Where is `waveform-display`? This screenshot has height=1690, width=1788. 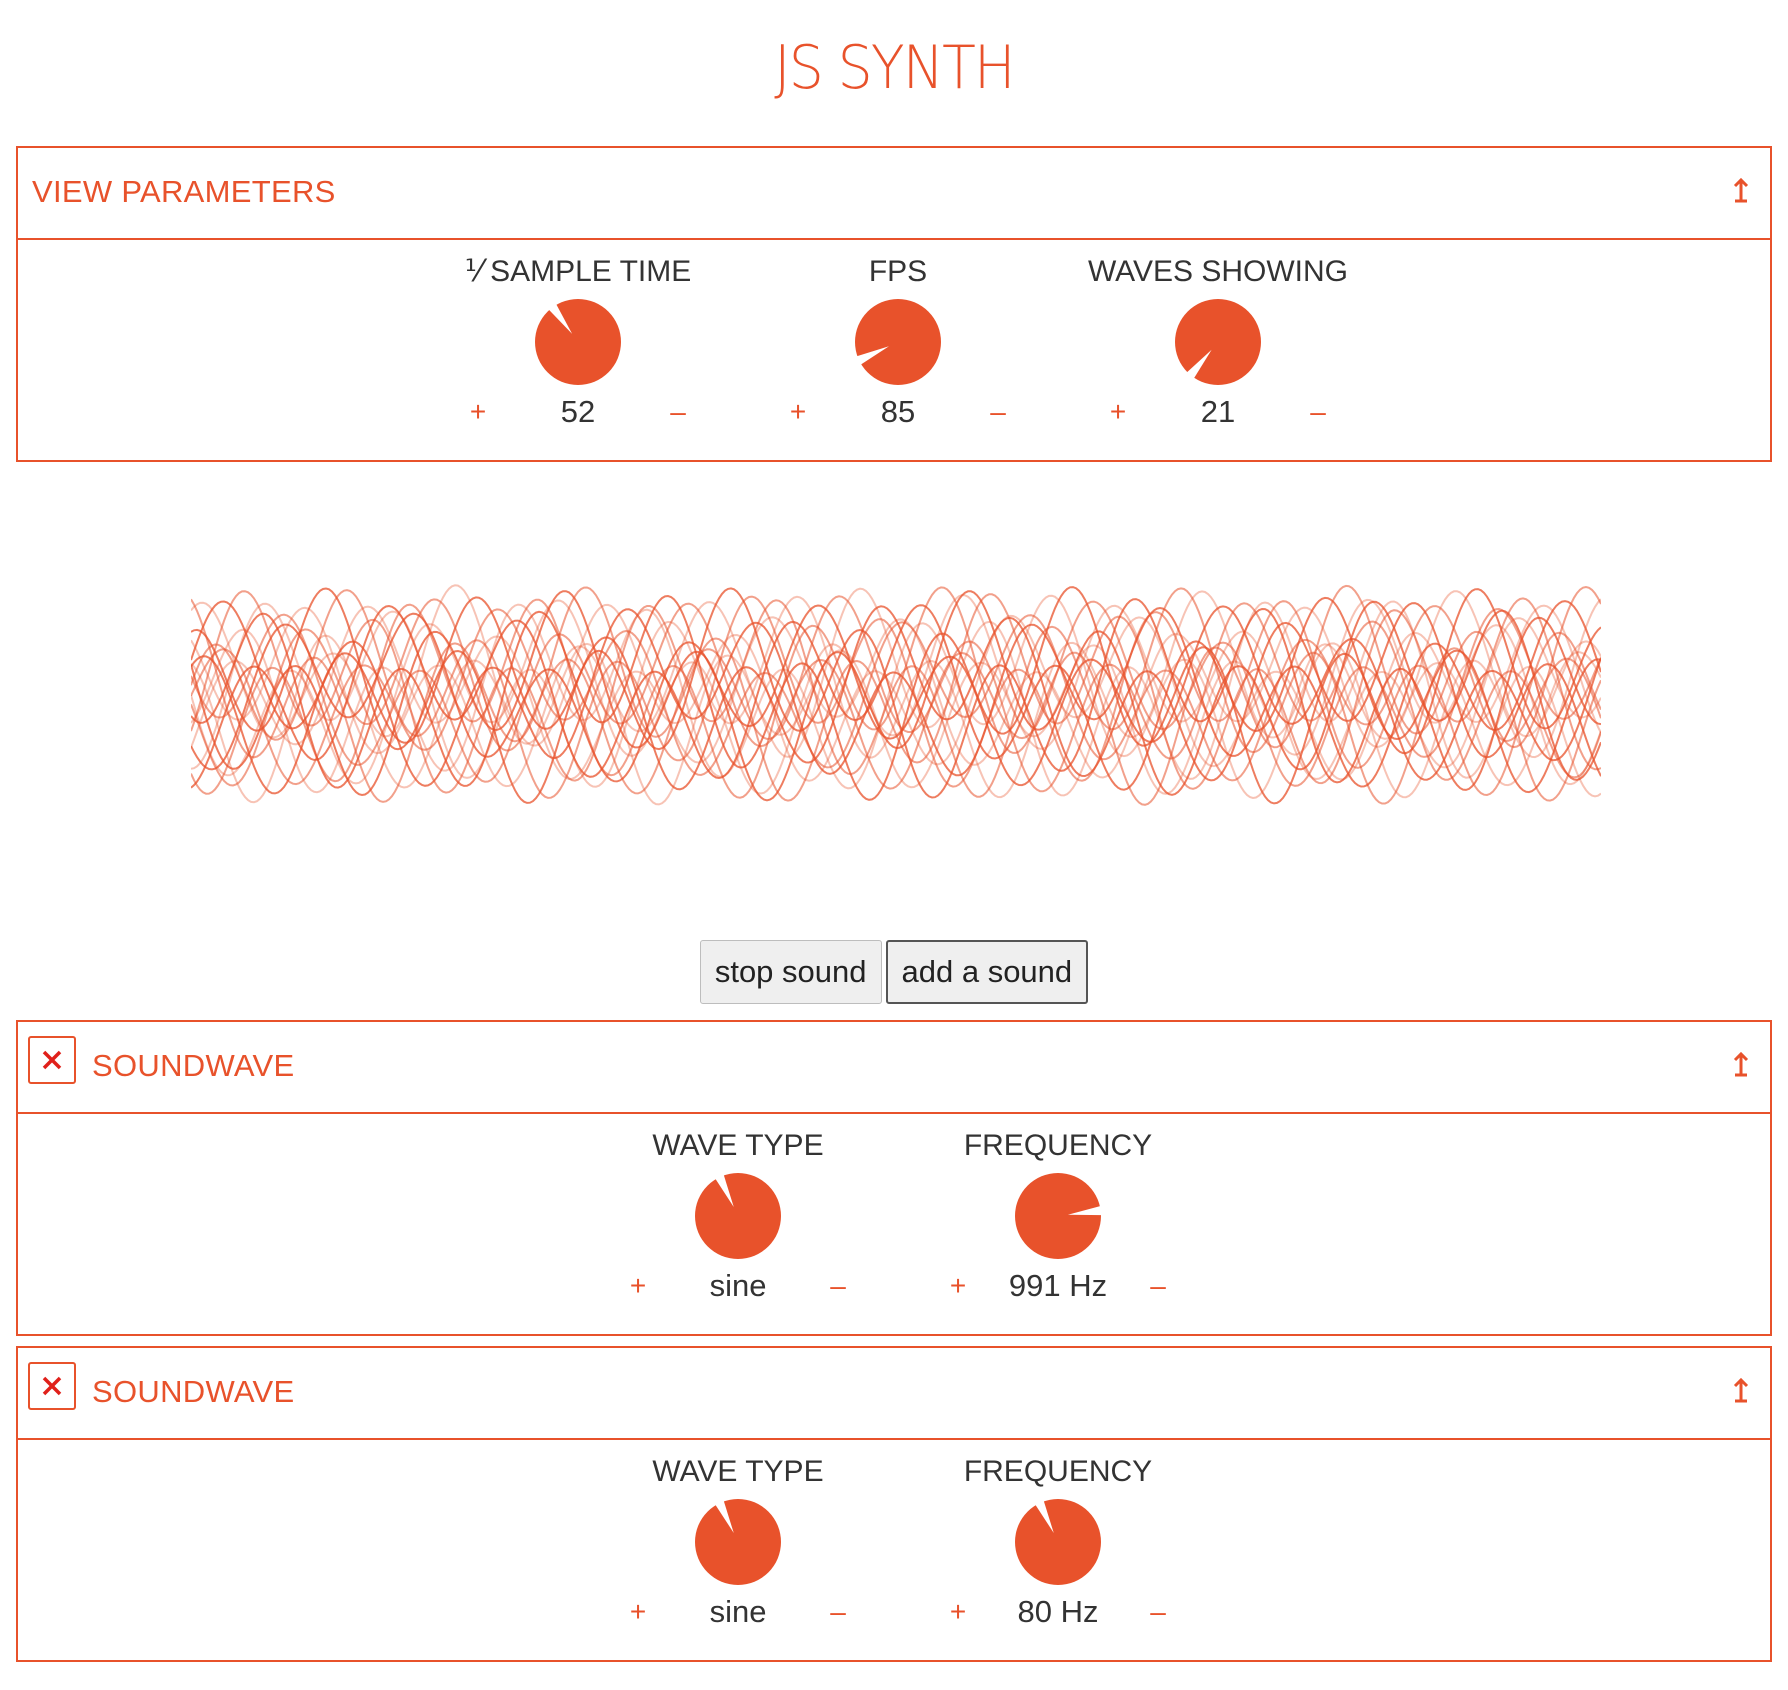 waveform-display is located at coordinates (896, 695).